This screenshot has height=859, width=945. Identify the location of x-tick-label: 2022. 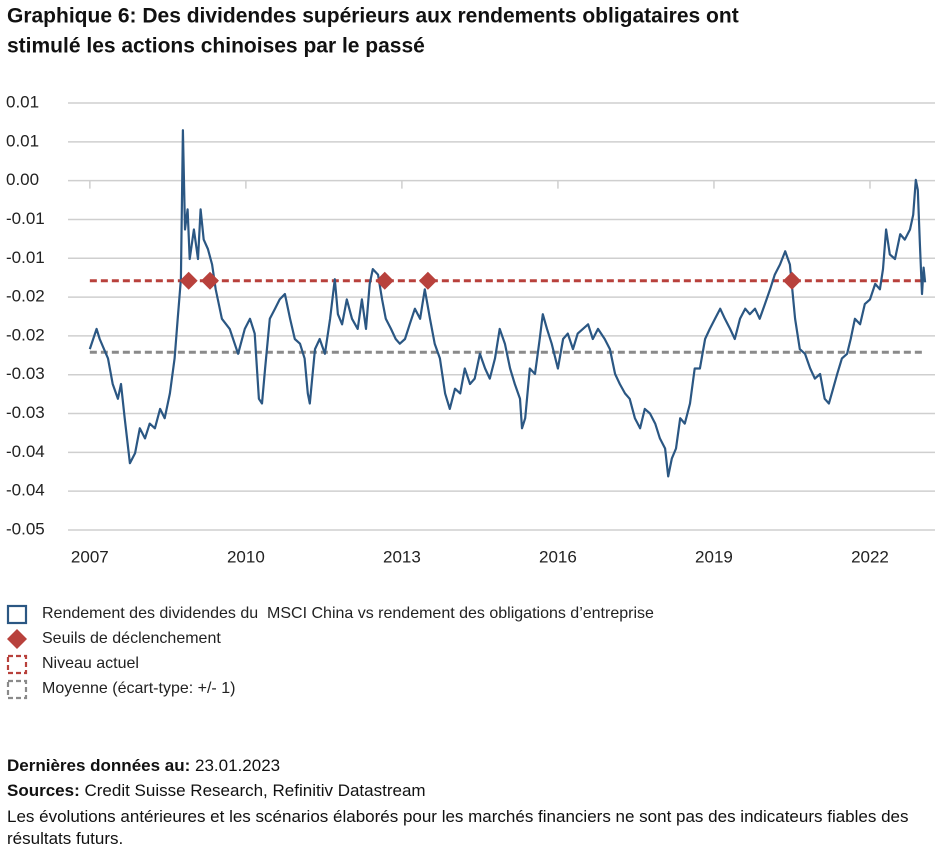
(870, 556).